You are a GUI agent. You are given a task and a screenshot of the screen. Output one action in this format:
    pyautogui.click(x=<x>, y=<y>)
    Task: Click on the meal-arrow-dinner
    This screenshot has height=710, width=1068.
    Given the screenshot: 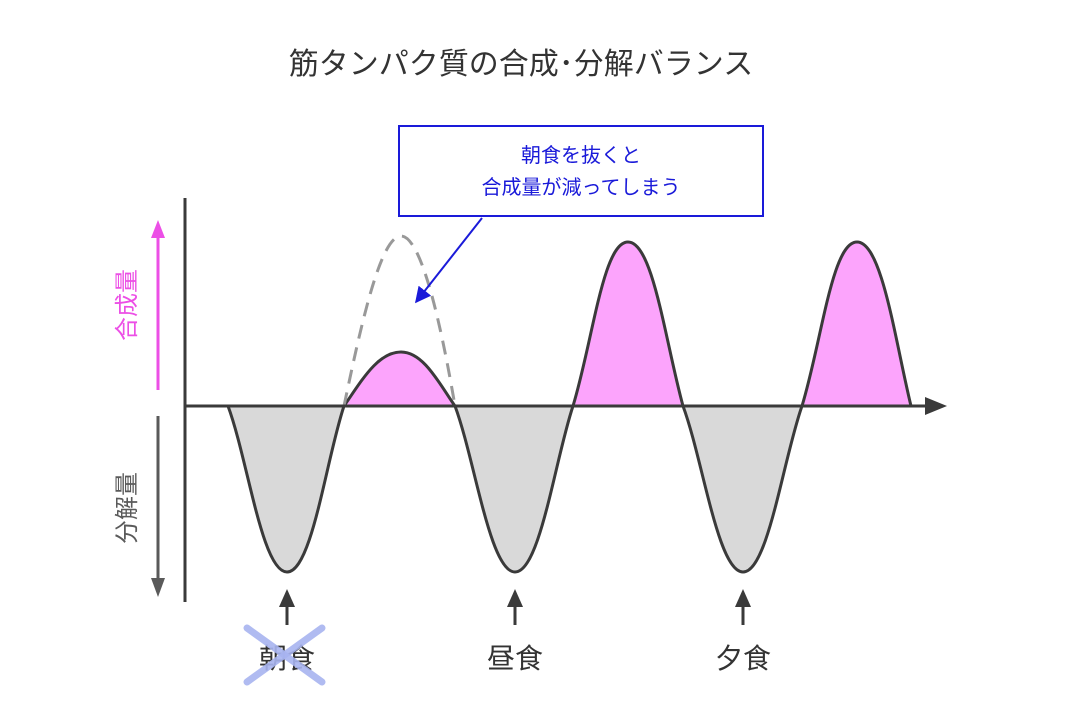 What is the action you would take?
    pyautogui.click(x=743, y=607)
    